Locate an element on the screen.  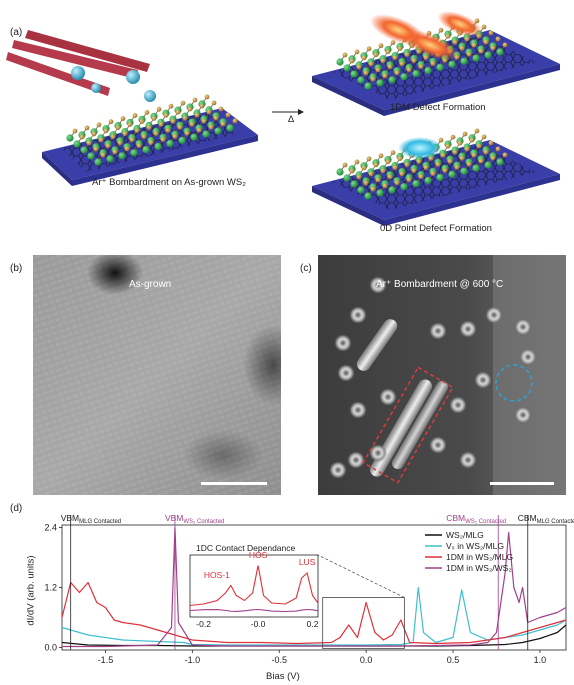
x-tick-label: -1.5 is located at coordinates (106, 660).